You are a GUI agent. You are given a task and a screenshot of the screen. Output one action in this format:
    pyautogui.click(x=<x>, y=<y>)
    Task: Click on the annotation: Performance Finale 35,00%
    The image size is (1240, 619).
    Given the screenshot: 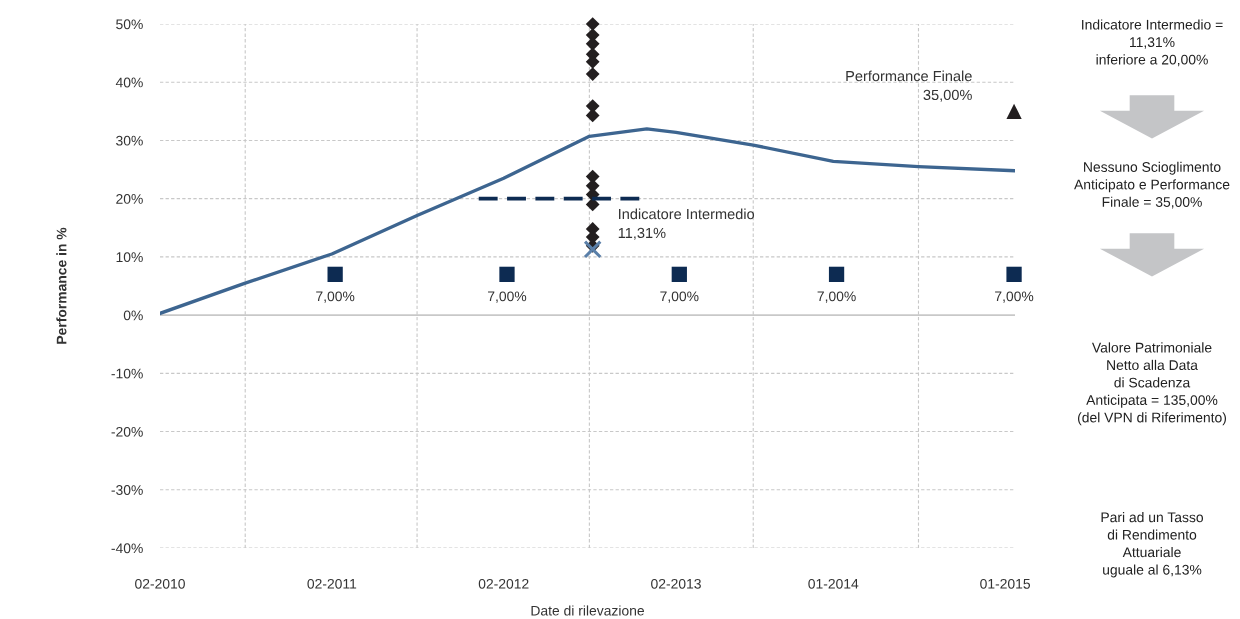 What is the action you would take?
    pyautogui.click(x=909, y=86)
    